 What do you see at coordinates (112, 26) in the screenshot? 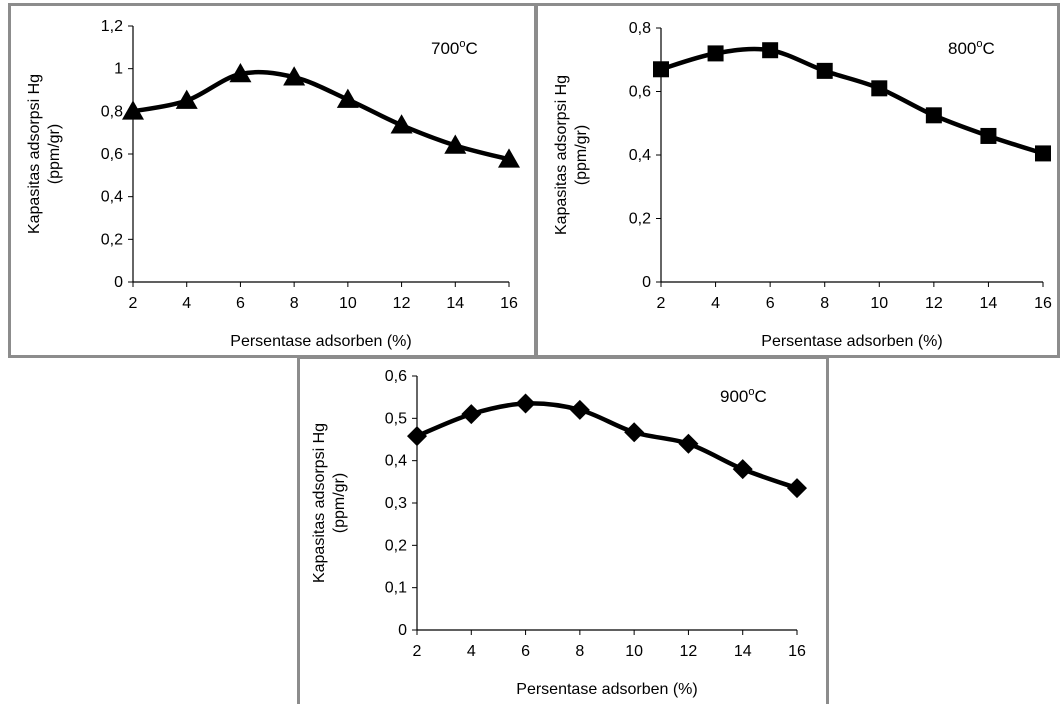
I see `y-tick-label: 1,2` at bounding box center [112, 26].